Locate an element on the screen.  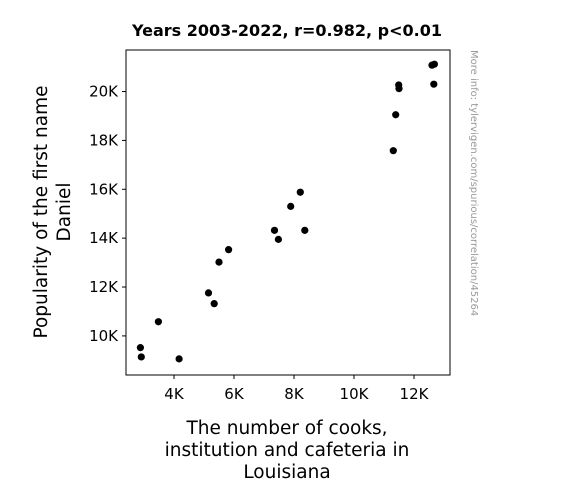
y-tick-label: 16K is located at coordinates (104, 189).